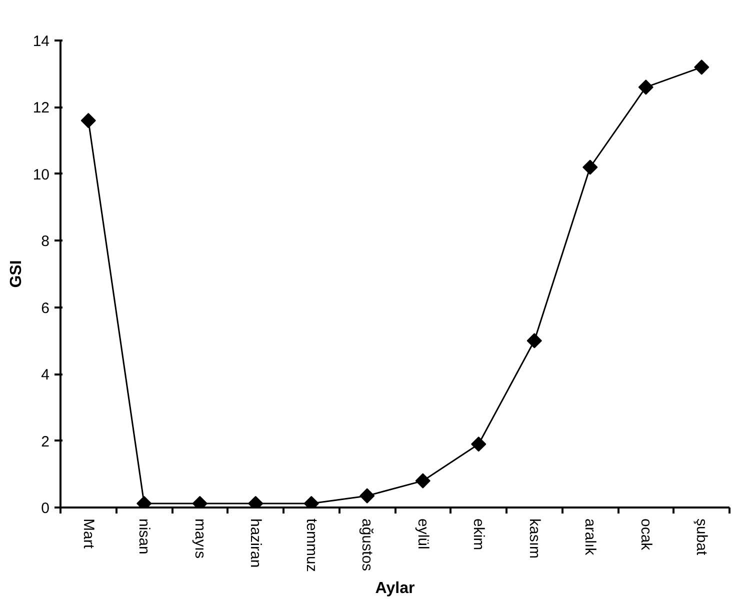 This screenshot has height=599, width=749. What do you see at coordinates (144, 536) in the screenshot?
I see `x-tick-label: nisan` at bounding box center [144, 536].